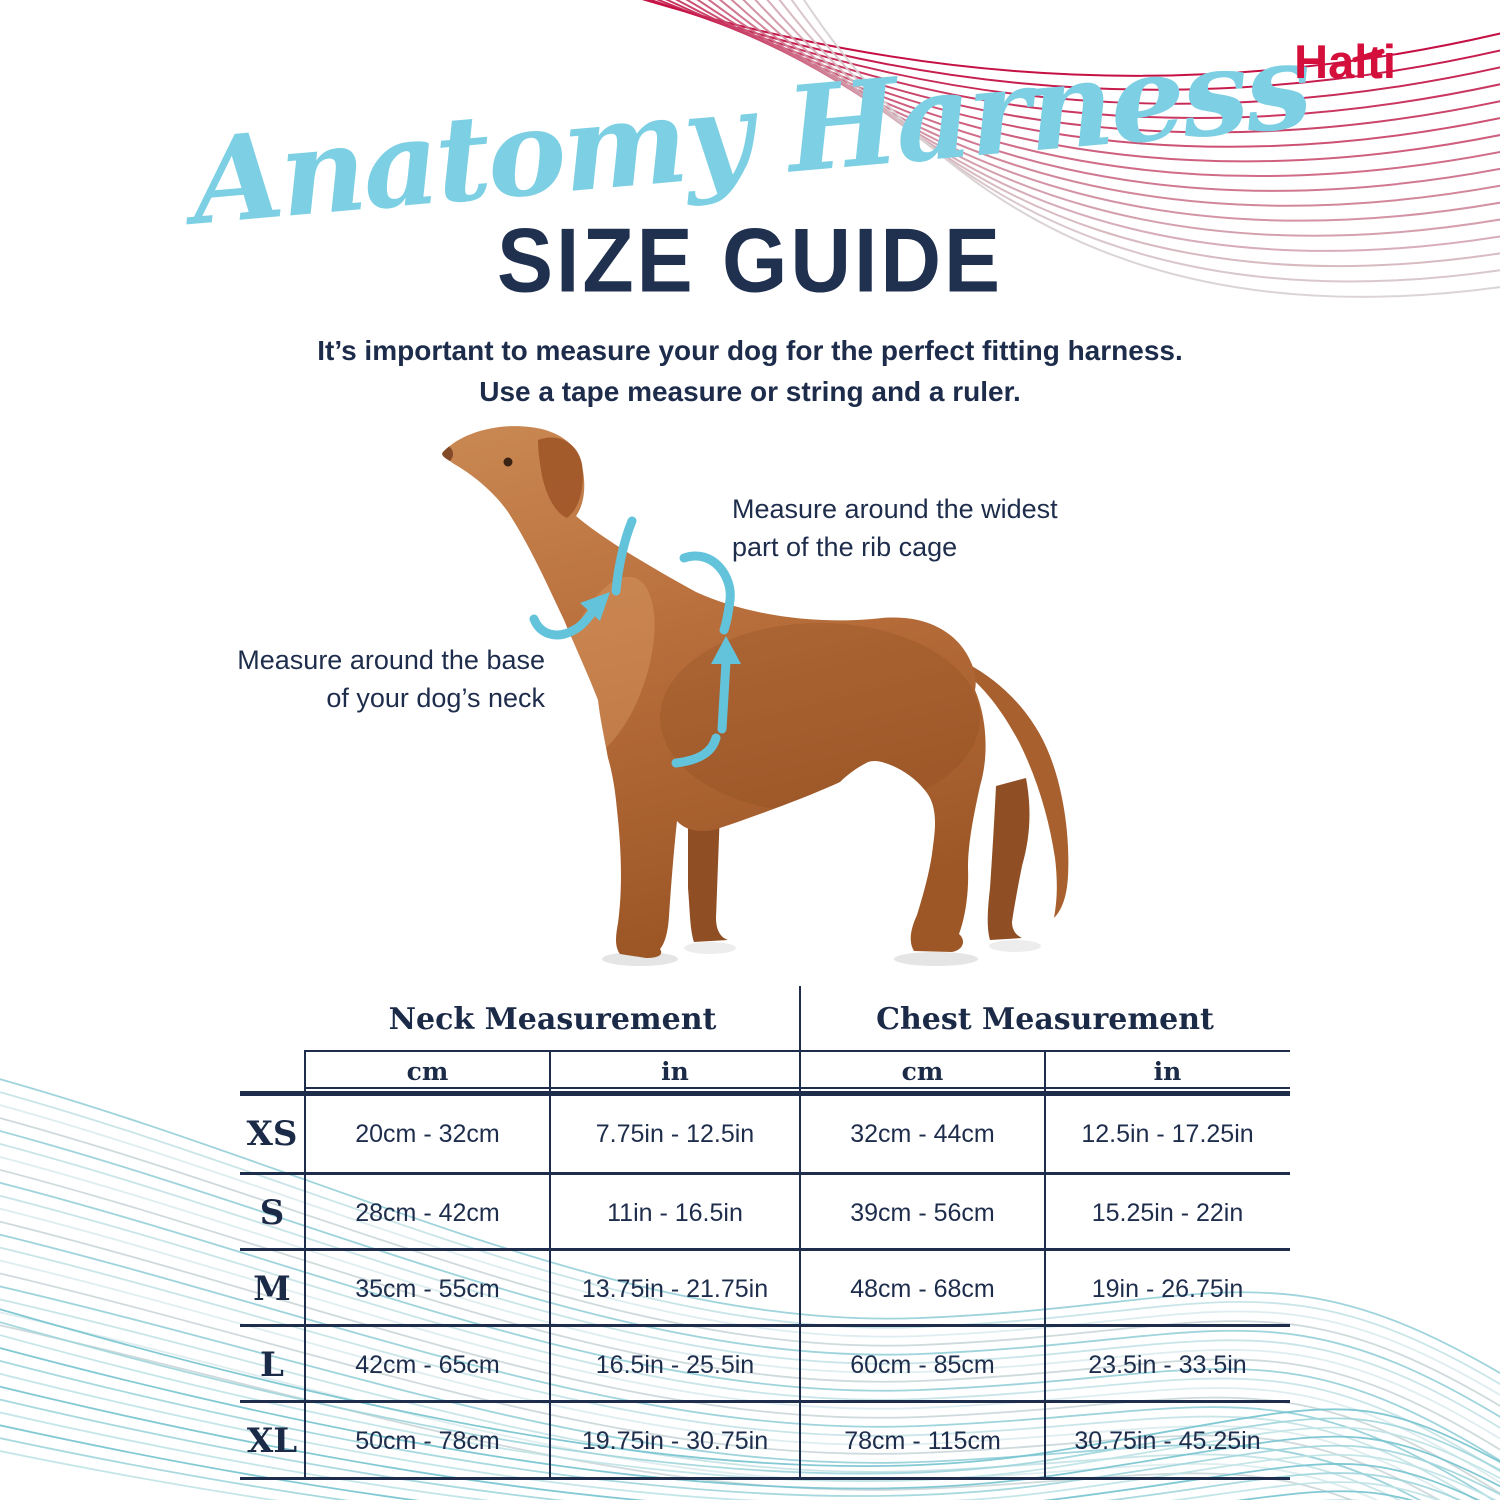 The image size is (1500, 1500). What do you see at coordinates (272, 1289) in the screenshot?
I see `size-label-m: M` at bounding box center [272, 1289].